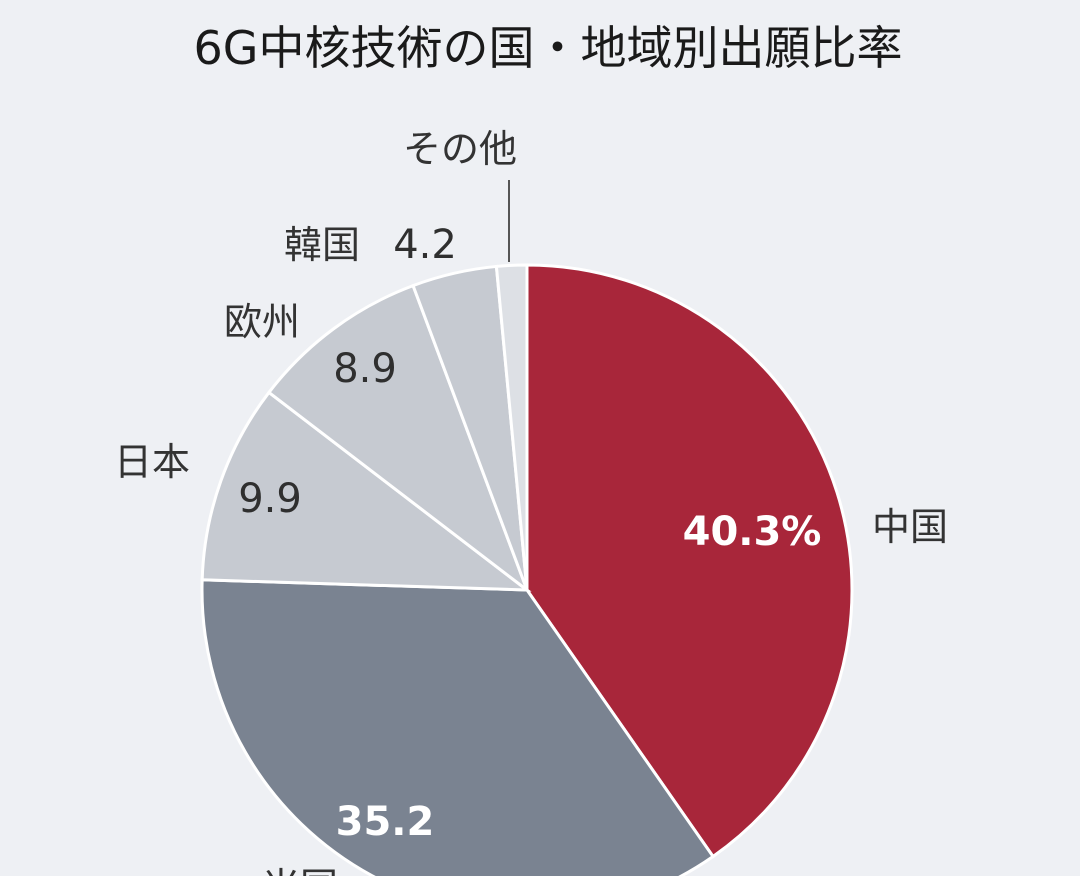  I want to click on chart-title: 6G中核技術の国・地域別出願比率, so click(548, 48).